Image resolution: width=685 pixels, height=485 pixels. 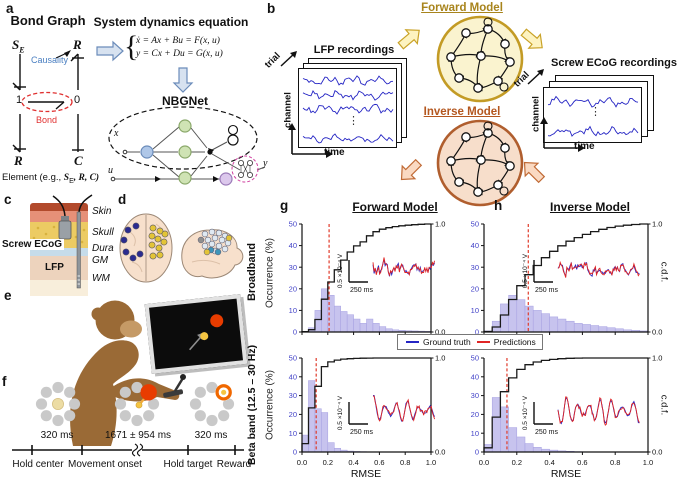 What do you see at coordinates (462, 8) in the screenshot?
I see `forward-model-title: Forward Model` at bounding box center [462, 8].